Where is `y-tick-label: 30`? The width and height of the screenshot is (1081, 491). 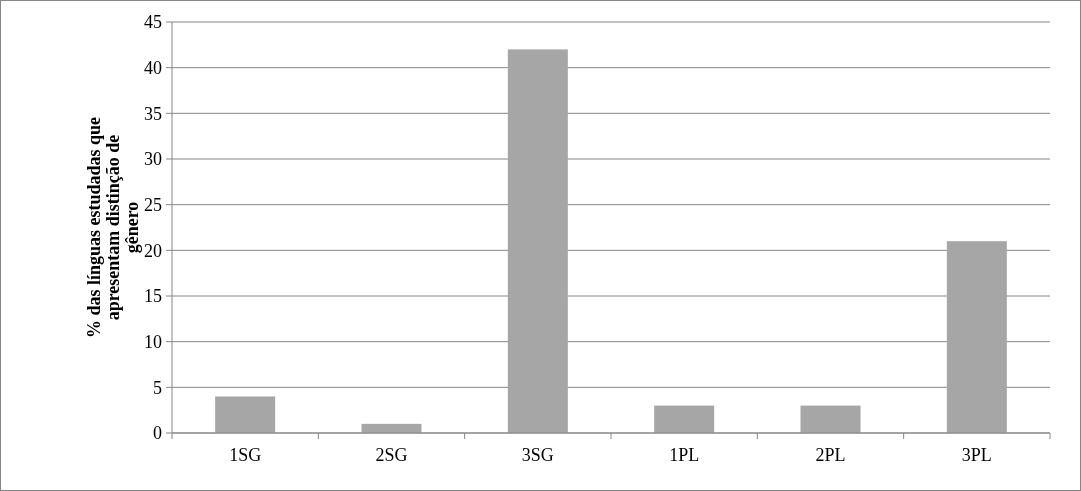
y-tick-label: 30 is located at coordinates (153, 159).